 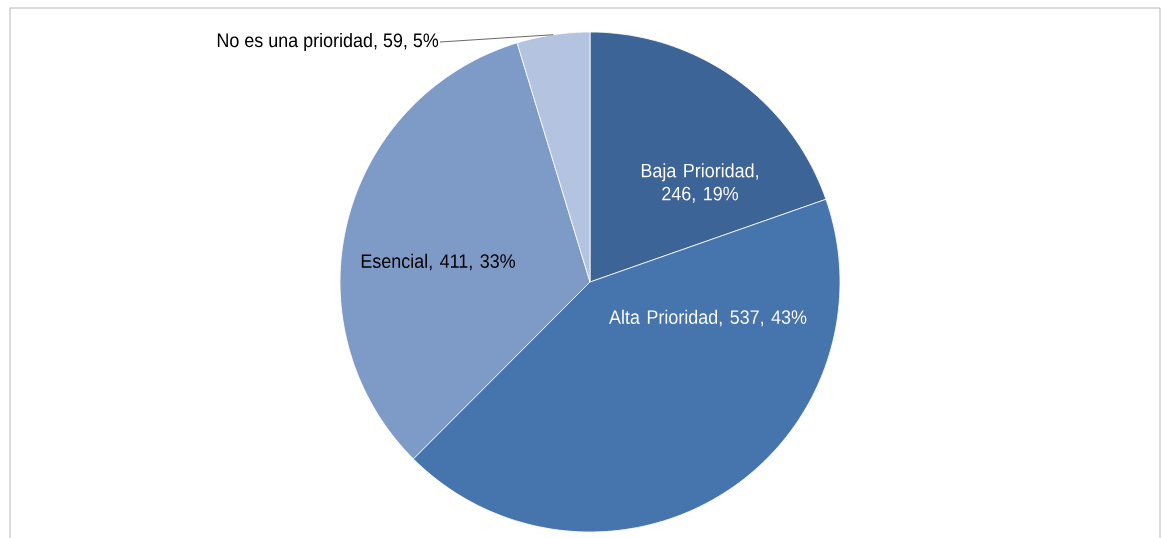 What do you see at coordinates (472, 262) in the screenshot?
I see `data-label: , 411, 33%` at bounding box center [472, 262].